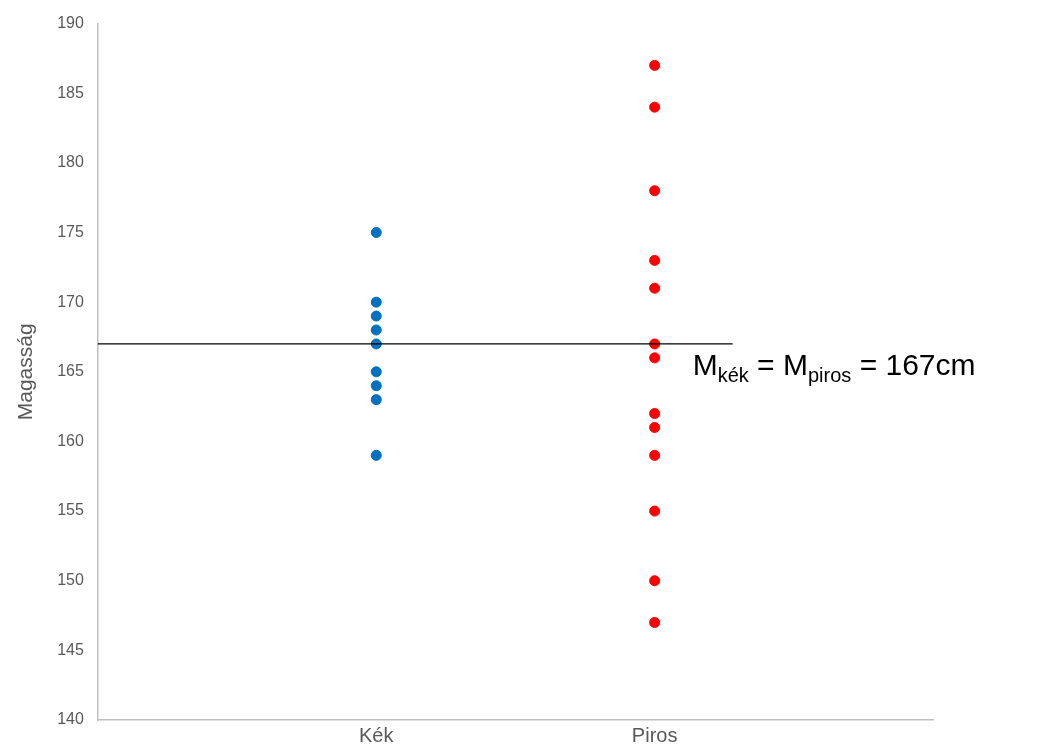 The width and height of the screenshot is (1063, 752). Describe the element at coordinates (25, 372) in the screenshot. I see `y-axis-title: Magasság` at that location.